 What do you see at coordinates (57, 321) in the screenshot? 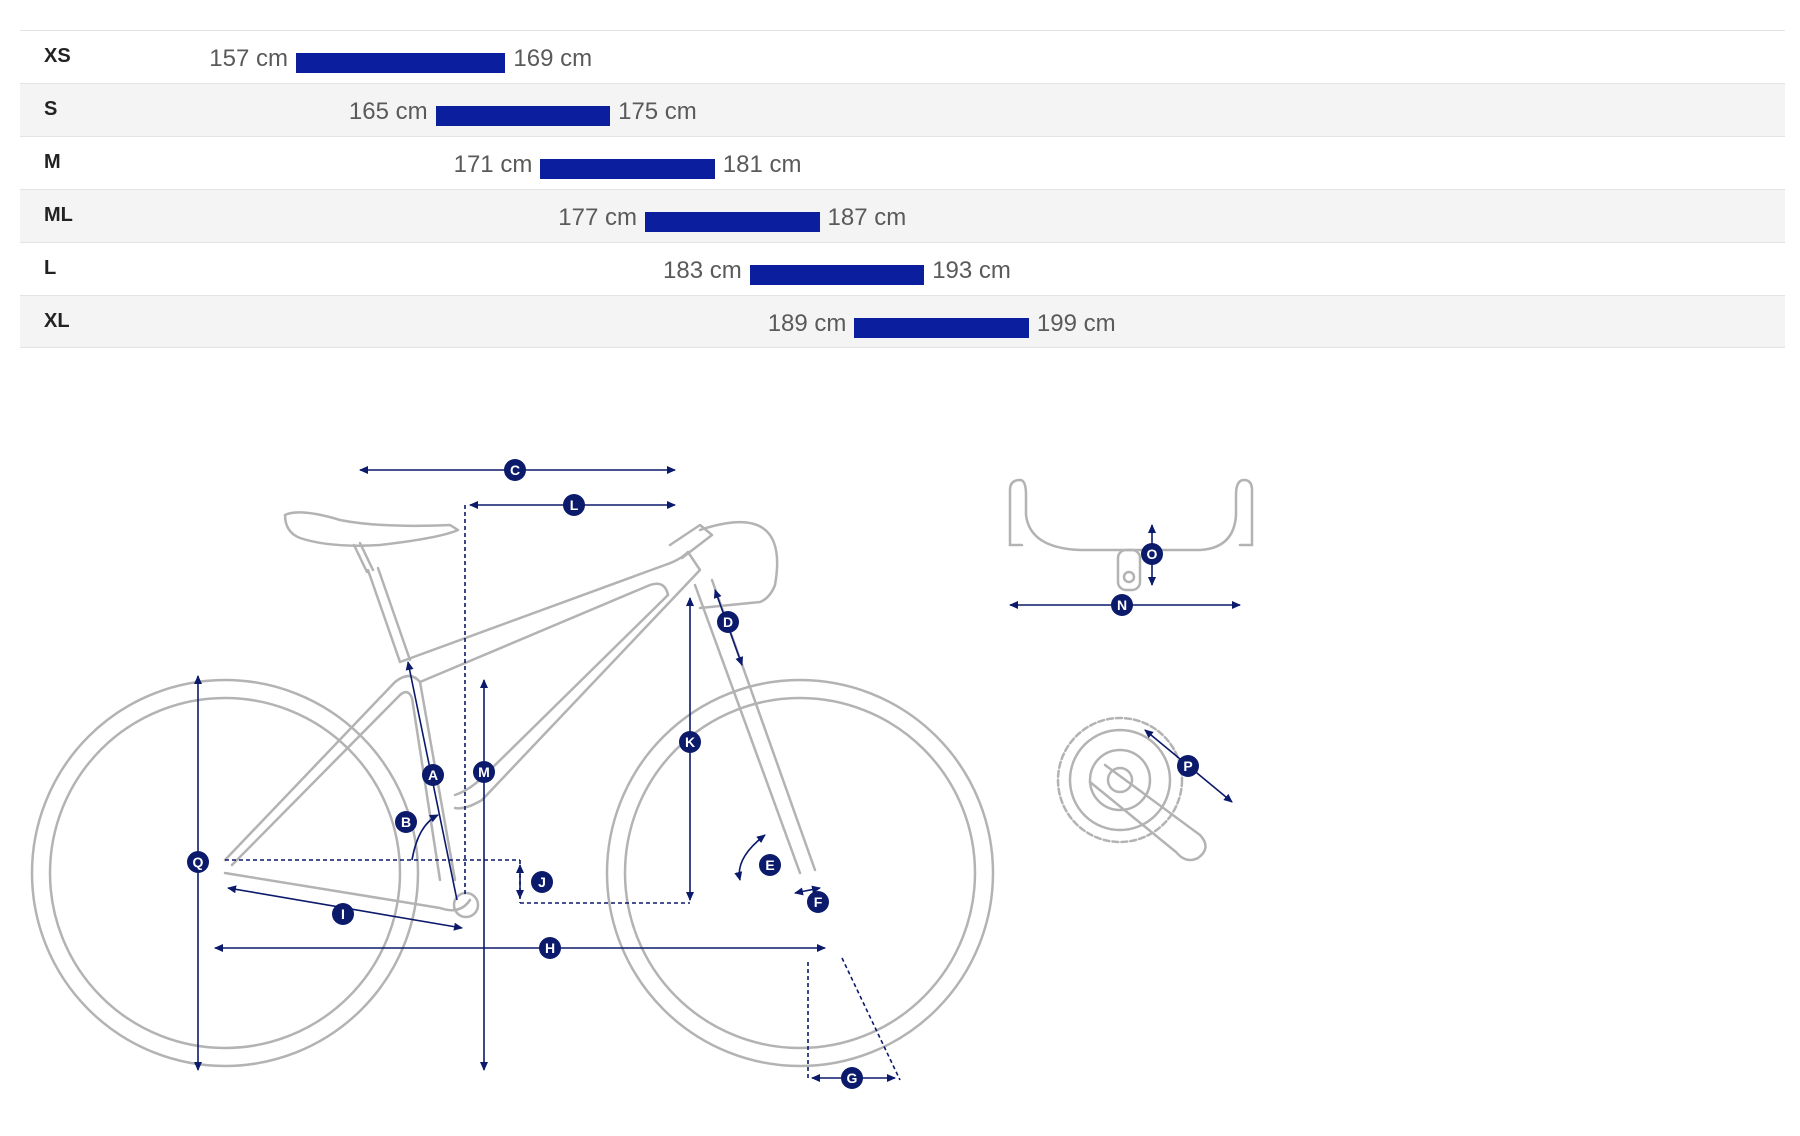
I see `size-label: XL` at bounding box center [57, 321].